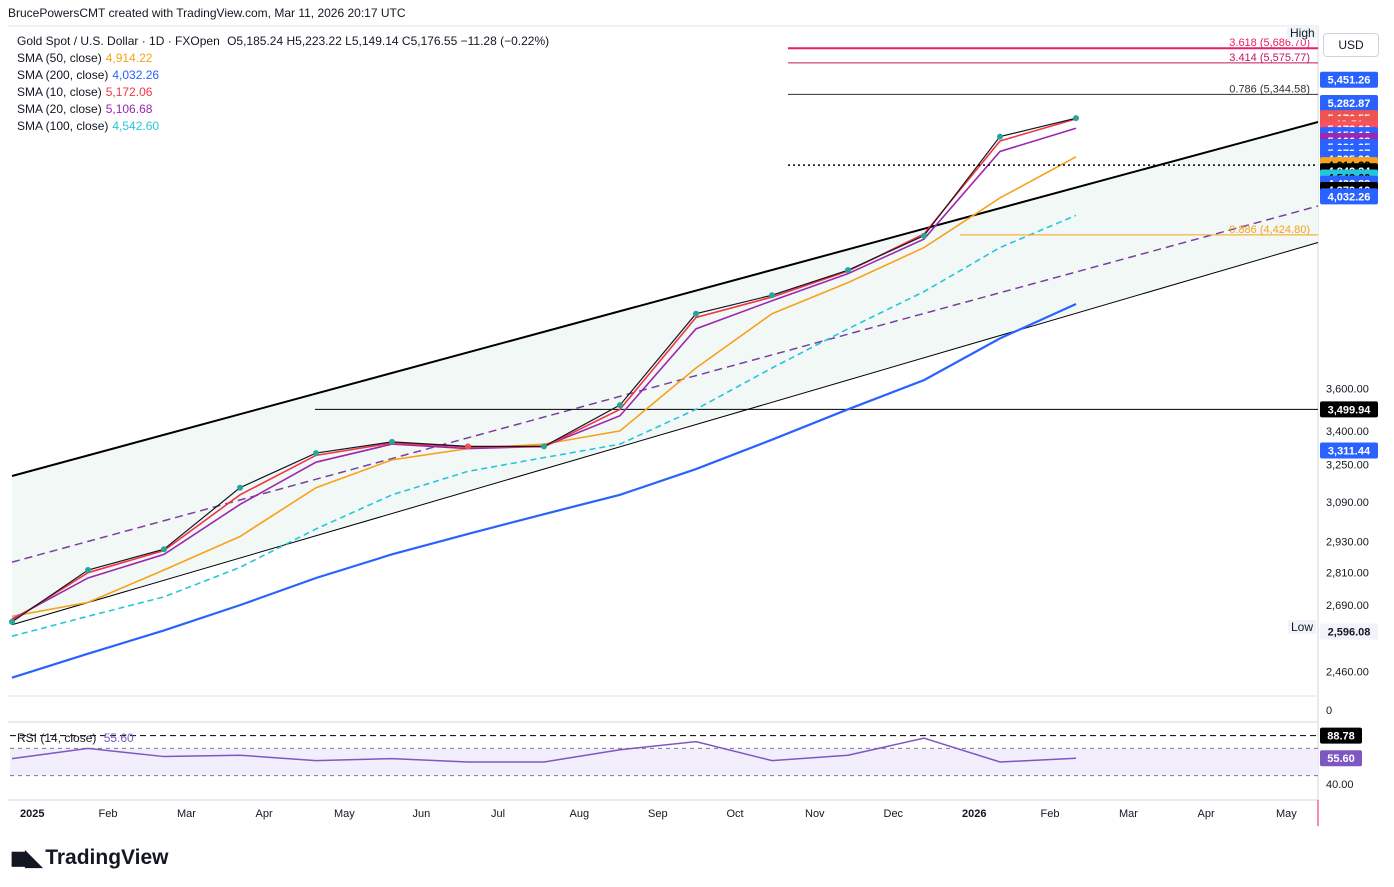  I want to click on time-tick-8: Sep, so click(658, 814).